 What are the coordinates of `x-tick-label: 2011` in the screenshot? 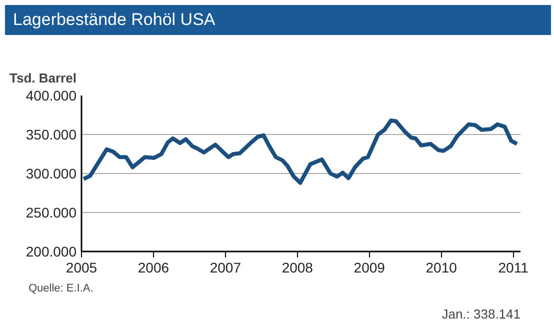 It's located at (513, 268).